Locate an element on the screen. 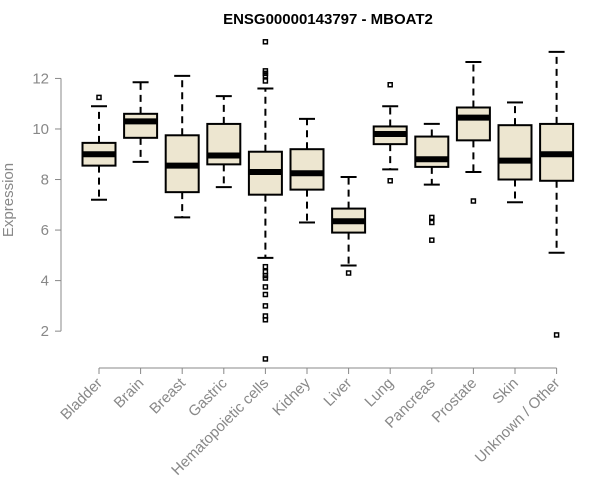 This screenshot has width=600, height=500. x-tick-label: Brain is located at coordinates (129, 393).